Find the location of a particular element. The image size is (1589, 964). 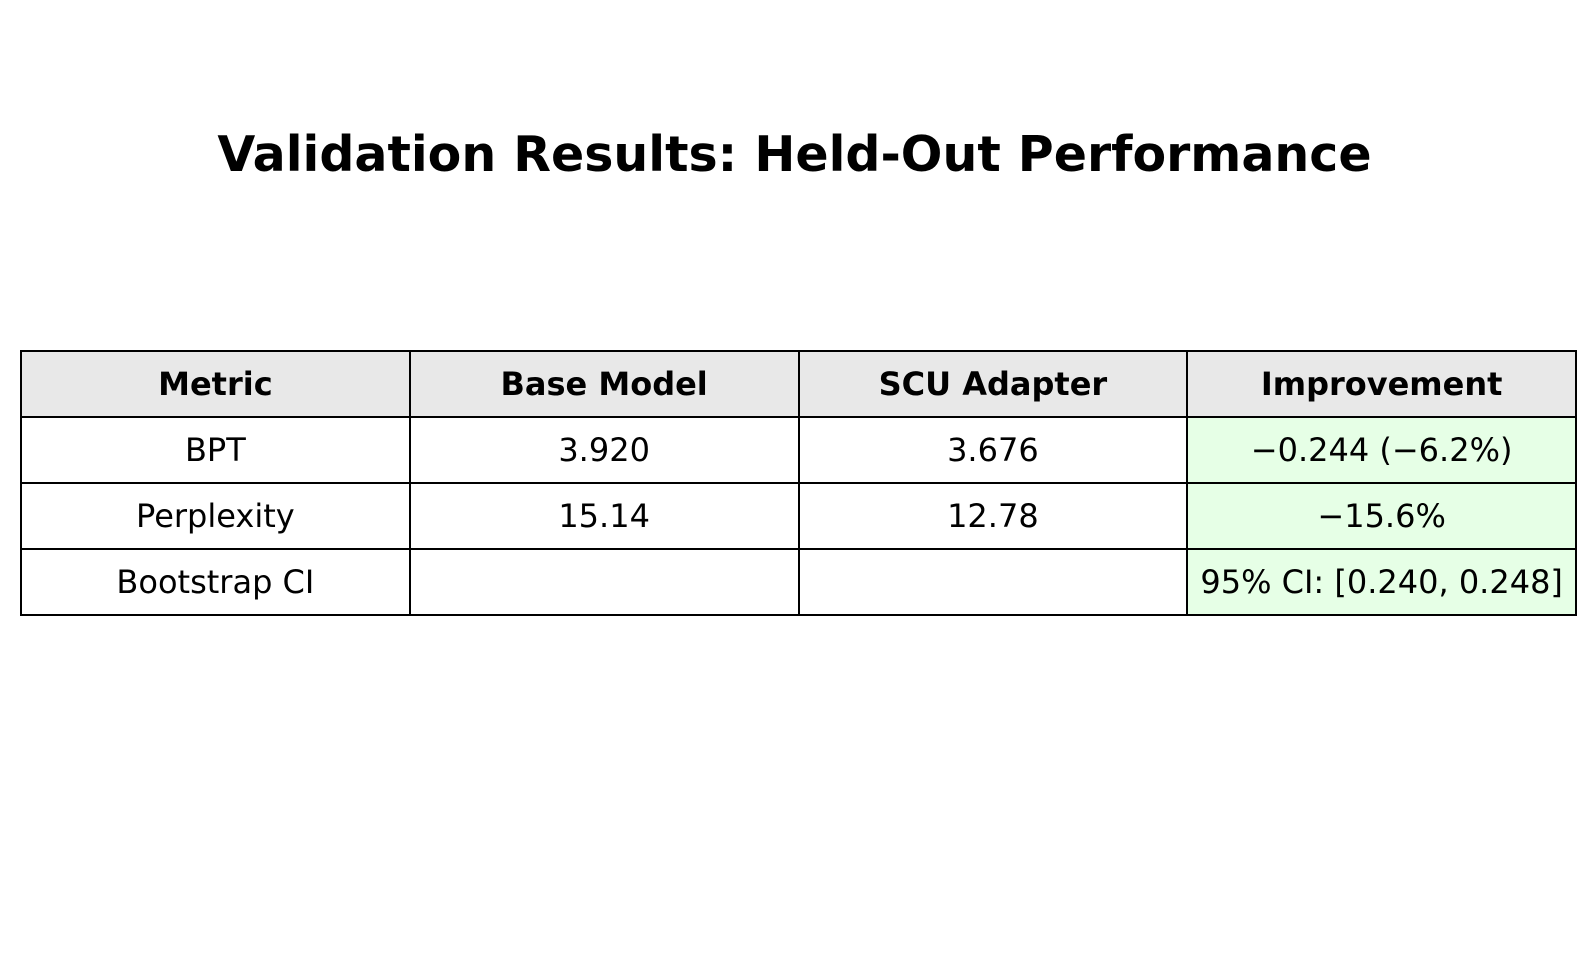

cell-base-model: 3.920 is located at coordinates (604, 450).